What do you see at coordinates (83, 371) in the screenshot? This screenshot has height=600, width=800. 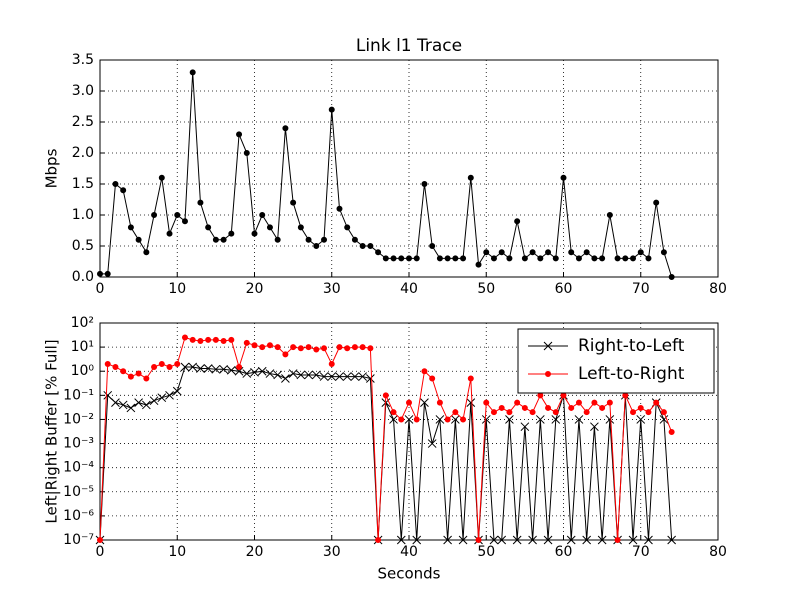 I see `y-tick-label: 10⁰` at bounding box center [83, 371].